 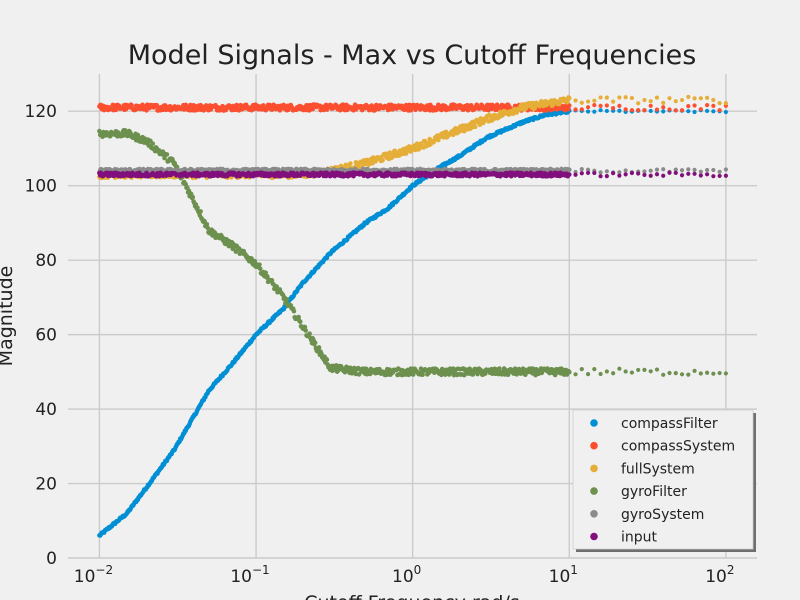 I want to click on legend-label: input, so click(x=639, y=538).